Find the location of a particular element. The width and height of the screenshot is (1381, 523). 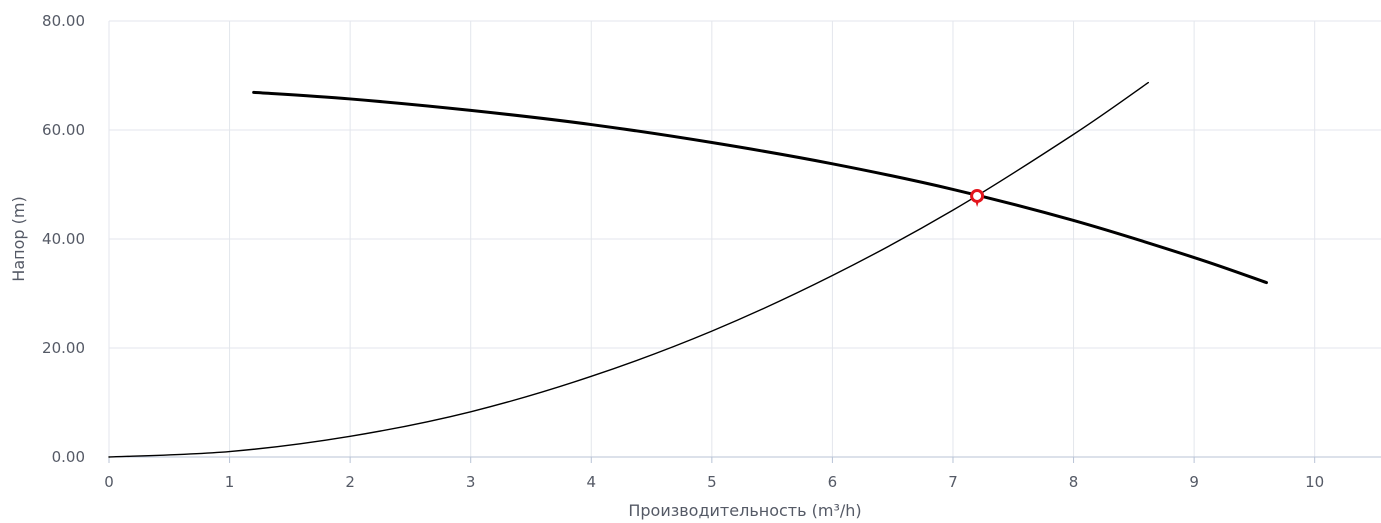

x-axis-tick-labels: 0 1 2 3 4 5 6 7 8 9 10 is located at coordinates (714, 482).